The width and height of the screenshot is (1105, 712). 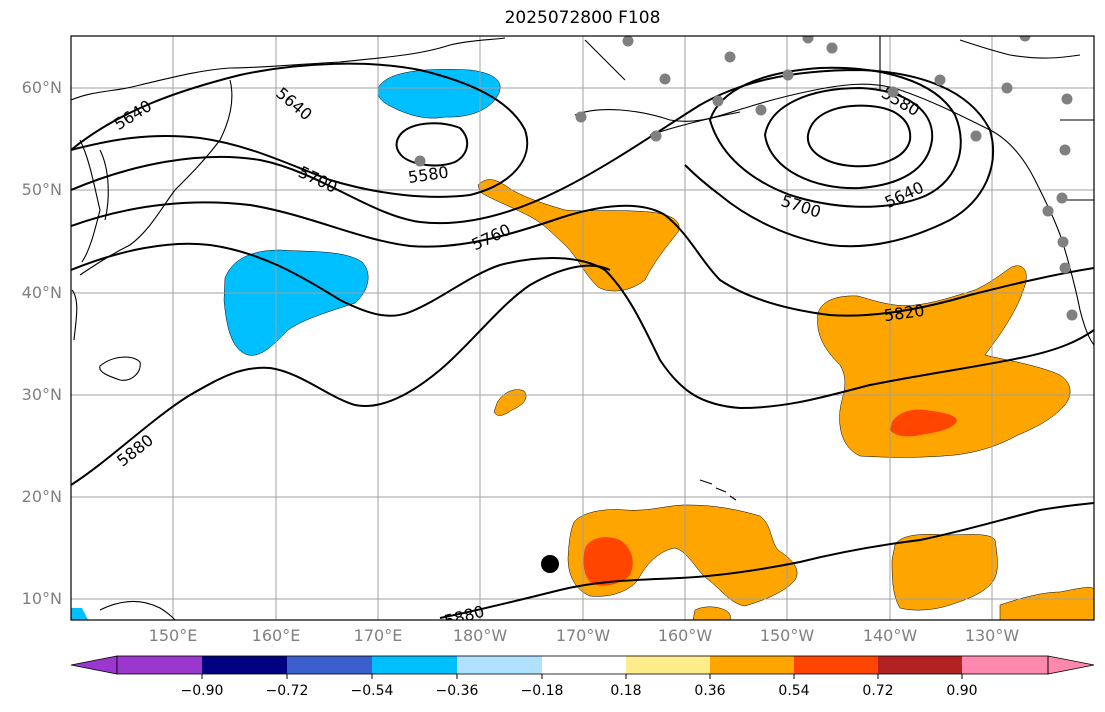 I want to click on lon-label: 150°W, so click(x=787, y=635).